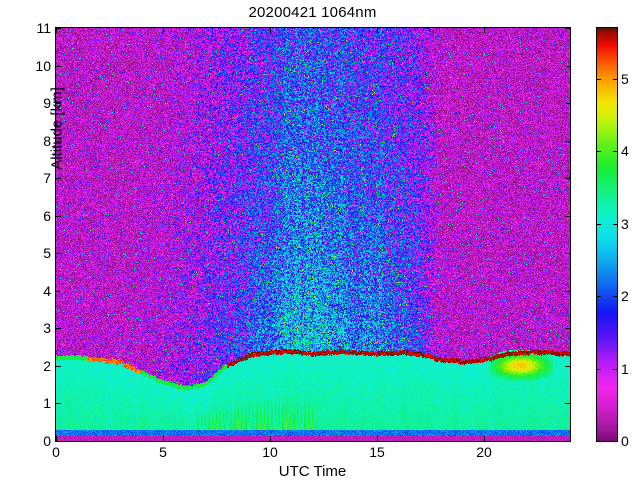  What do you see at coordinates (47, 441) in the screenshot?
I see `y-tick-label: 0` at bounding box center [47, 441].